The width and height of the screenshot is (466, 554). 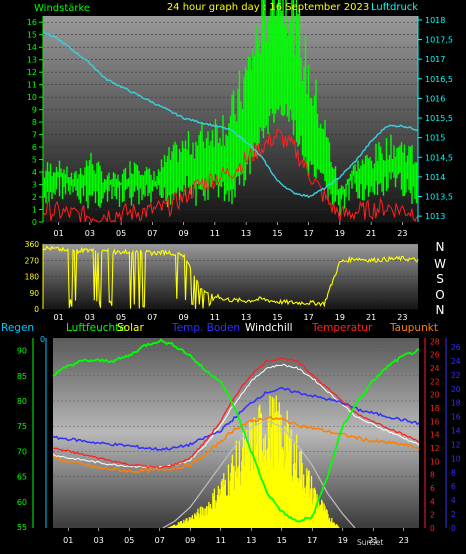 What do you see at coordinates (59, 233) in the screenshot?
I see `x-tick-label-p1: 01` at bounding box center [59, 233].